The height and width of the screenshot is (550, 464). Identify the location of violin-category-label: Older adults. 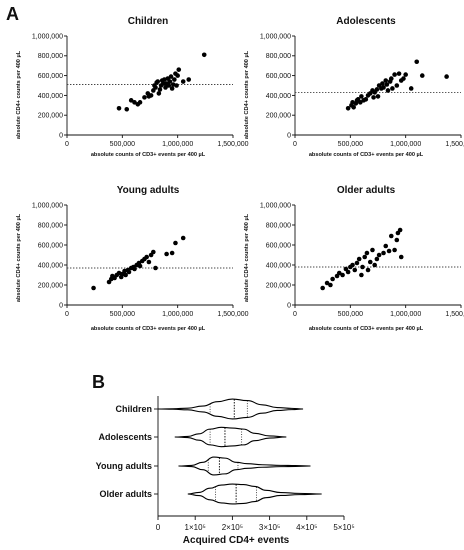
(125, 494).